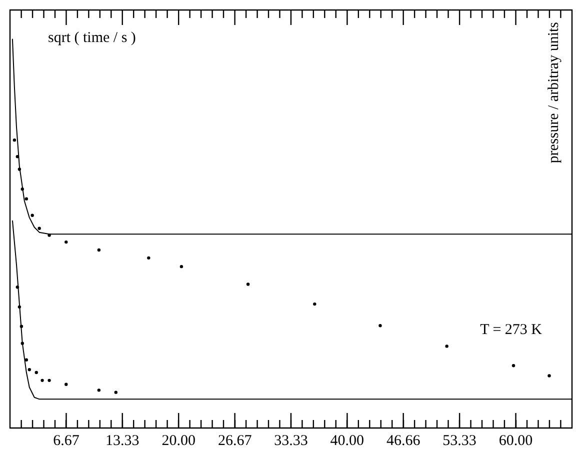 The height and width of the screenshot is (462, 576). Describe the element at coordinates (235, 440) in the screenshot. I see `x-tick-label: 26.67` at that location.